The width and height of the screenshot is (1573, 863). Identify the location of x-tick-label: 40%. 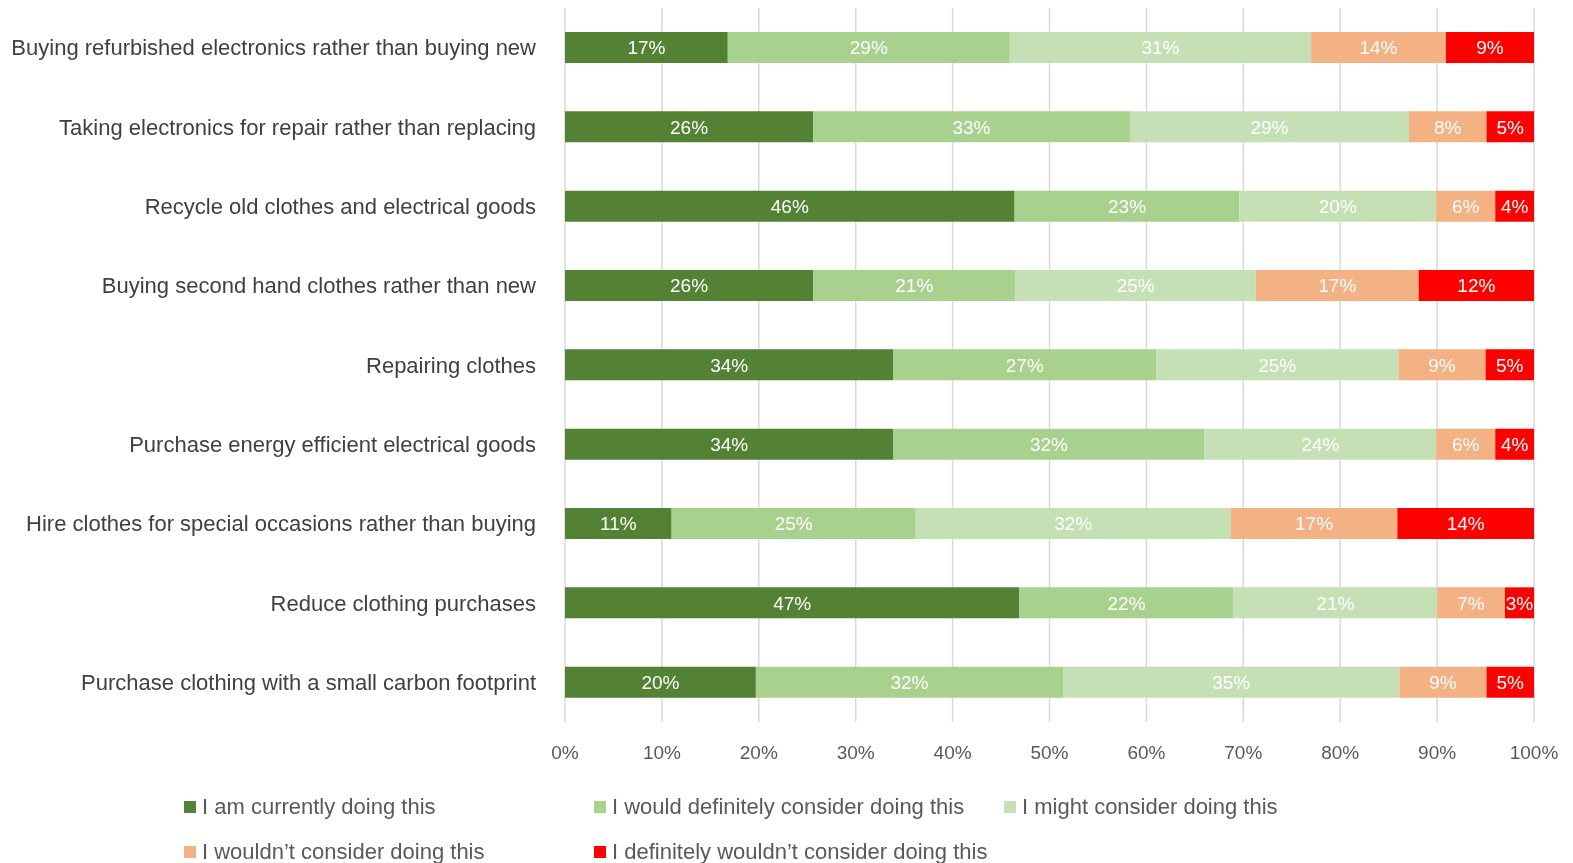
(952, 753).